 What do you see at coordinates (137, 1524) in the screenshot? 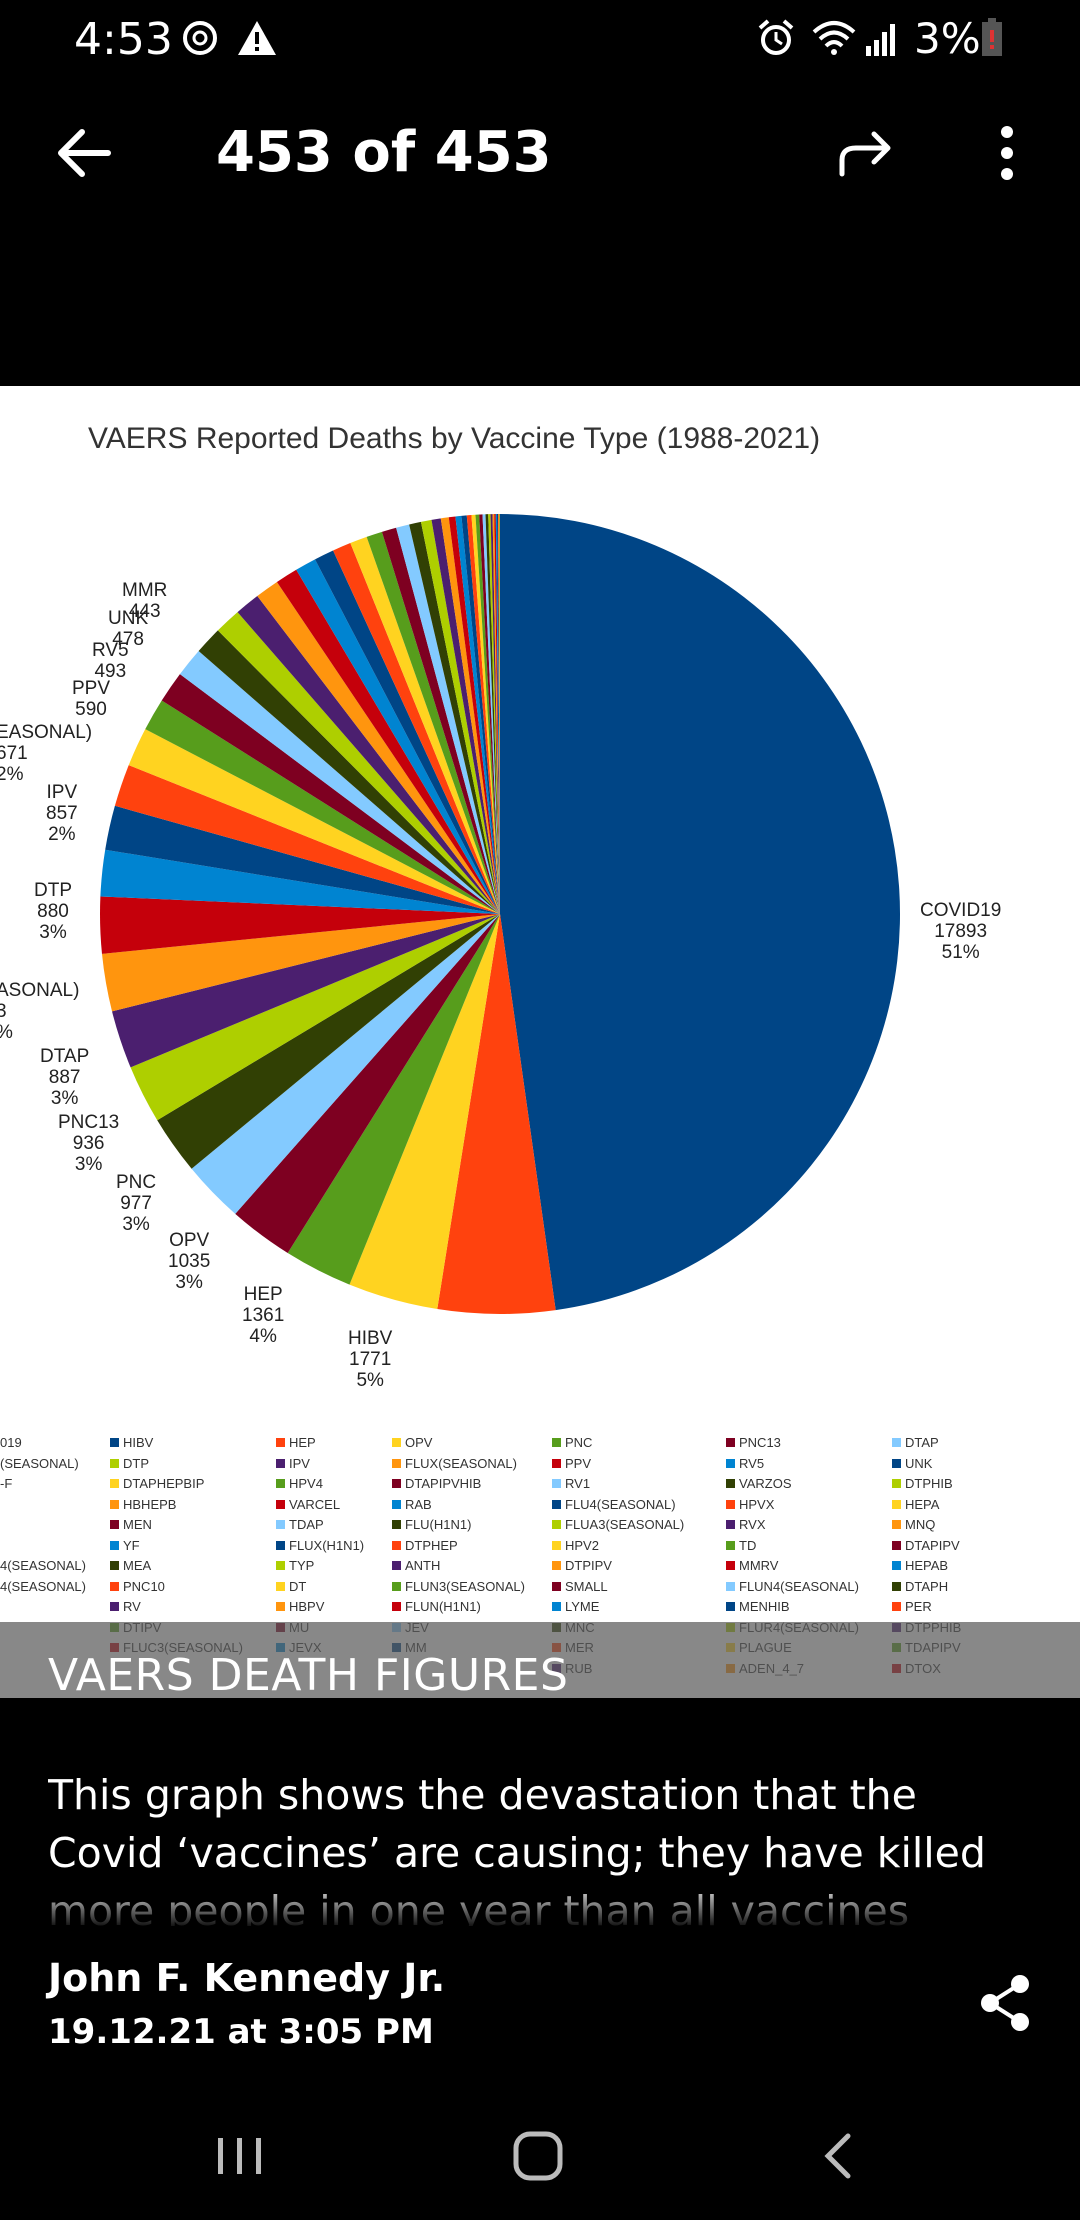
I see `legend-label: MEN` at bounding box center [137, 1524].